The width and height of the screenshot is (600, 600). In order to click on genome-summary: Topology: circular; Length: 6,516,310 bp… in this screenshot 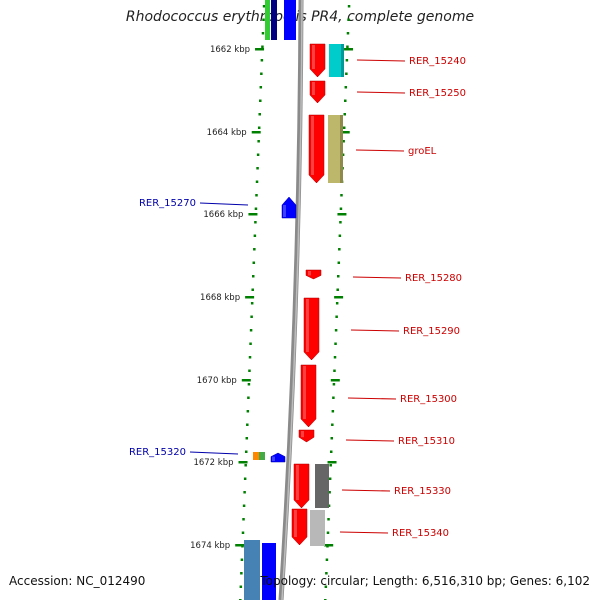, I will do `click(425, 581)`.